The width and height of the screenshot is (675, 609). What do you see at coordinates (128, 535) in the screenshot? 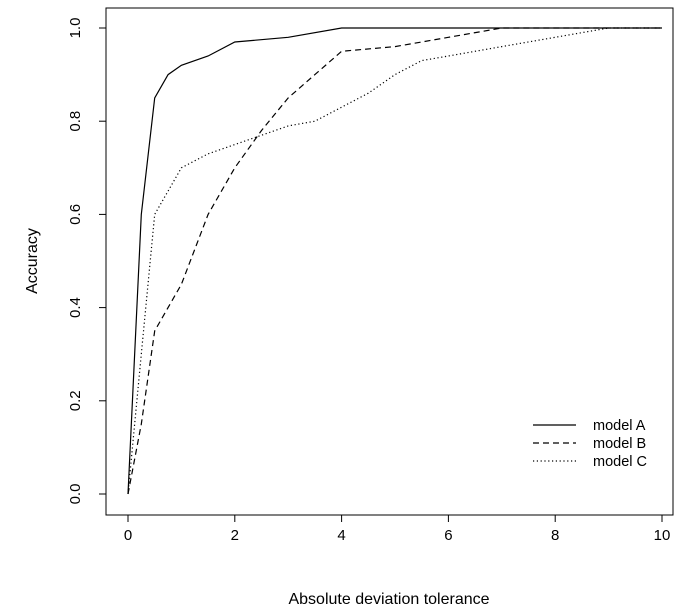
I see `x-tick-label: 0` at bounding box center [128, 535].